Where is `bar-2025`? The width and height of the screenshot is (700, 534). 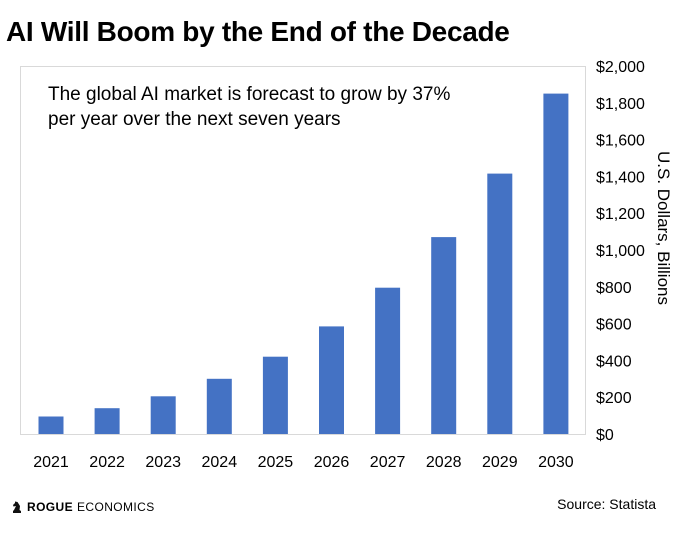 bar-2025 is located at coordinates (275, 395).